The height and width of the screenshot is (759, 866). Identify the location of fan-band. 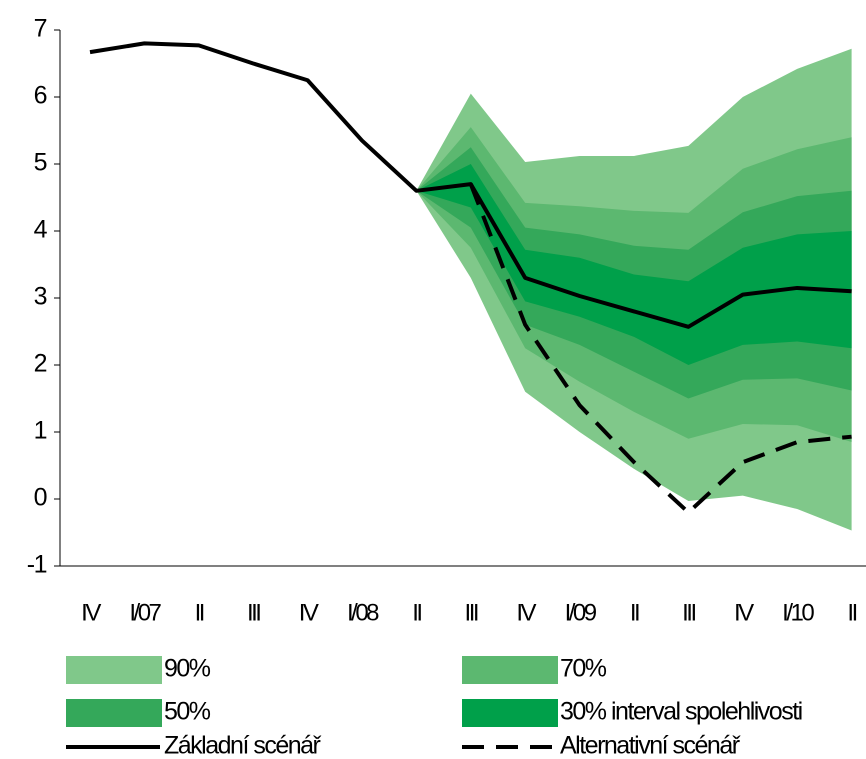
(634, 264).